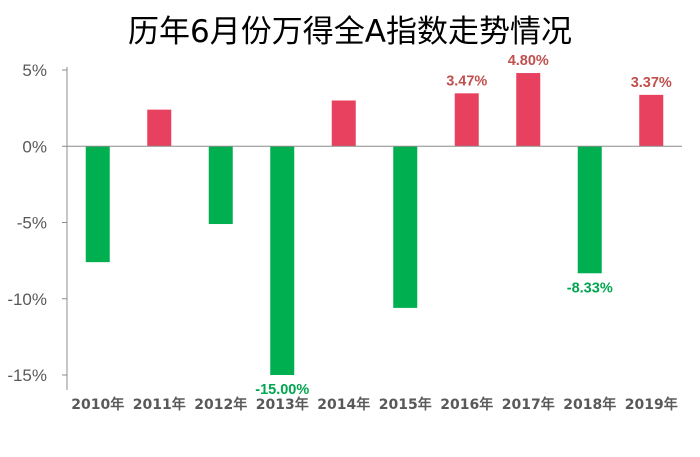  Describe the element at coordinates (32, 223) in the screenshot. I see `y-tick-label: -5%` at that location.